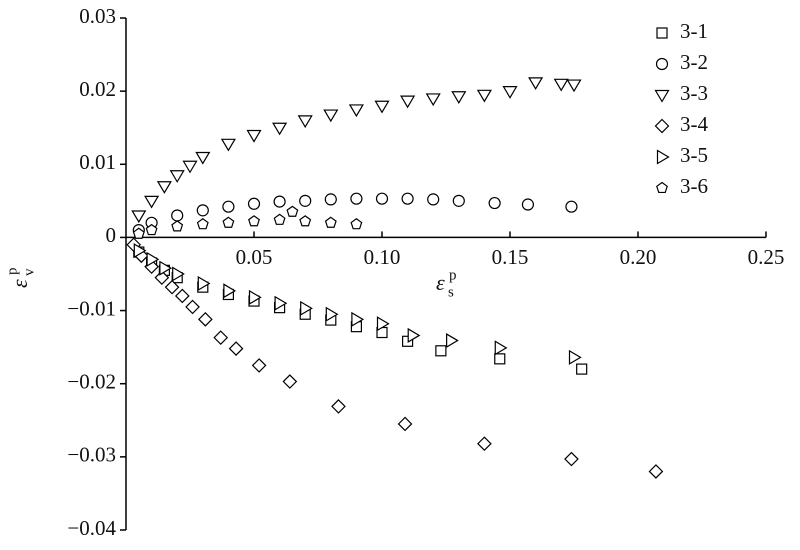 The width and height of the screenshot is (800, 550). What do you see at coordinates (97, 16) in the screenshot?
I see `y-tick-label: 0.03` at bounding box center [97, 16].